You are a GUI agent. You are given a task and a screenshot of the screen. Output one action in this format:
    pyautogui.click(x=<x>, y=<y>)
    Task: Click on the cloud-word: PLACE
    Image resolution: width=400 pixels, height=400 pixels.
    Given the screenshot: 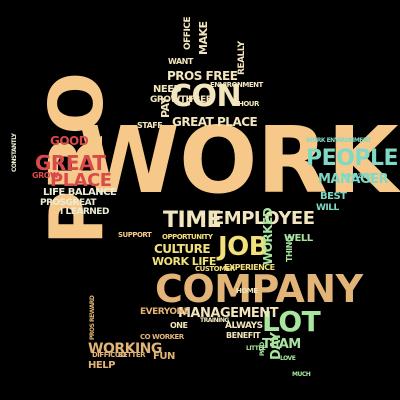 What is the action you would take?
    pyautogui.click(x=81, y=180)
    